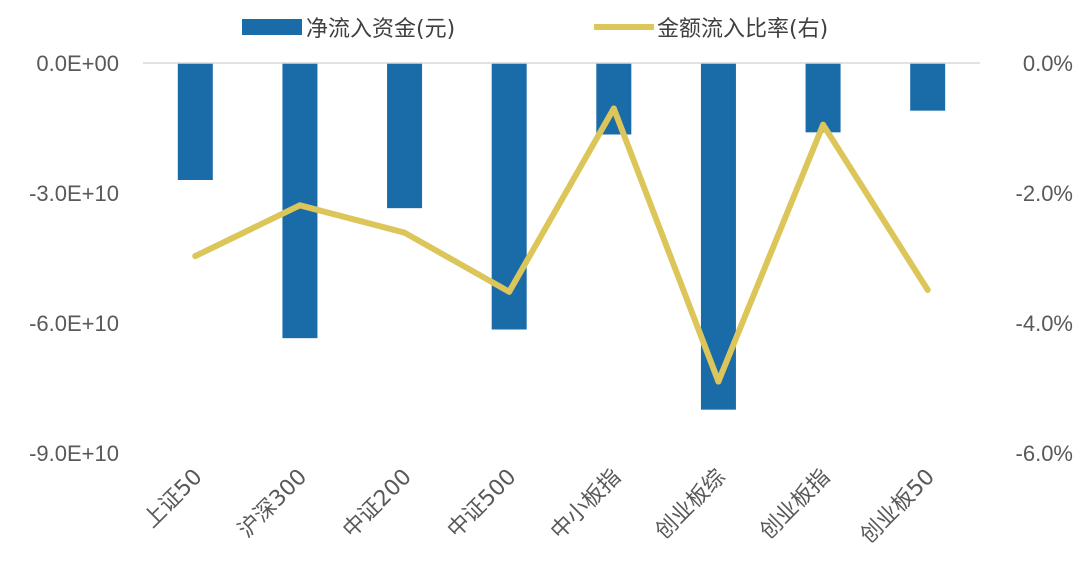 This screenshot has width=1092, height=579. I want to click on category-label: 创业板综, so click(691, 505).